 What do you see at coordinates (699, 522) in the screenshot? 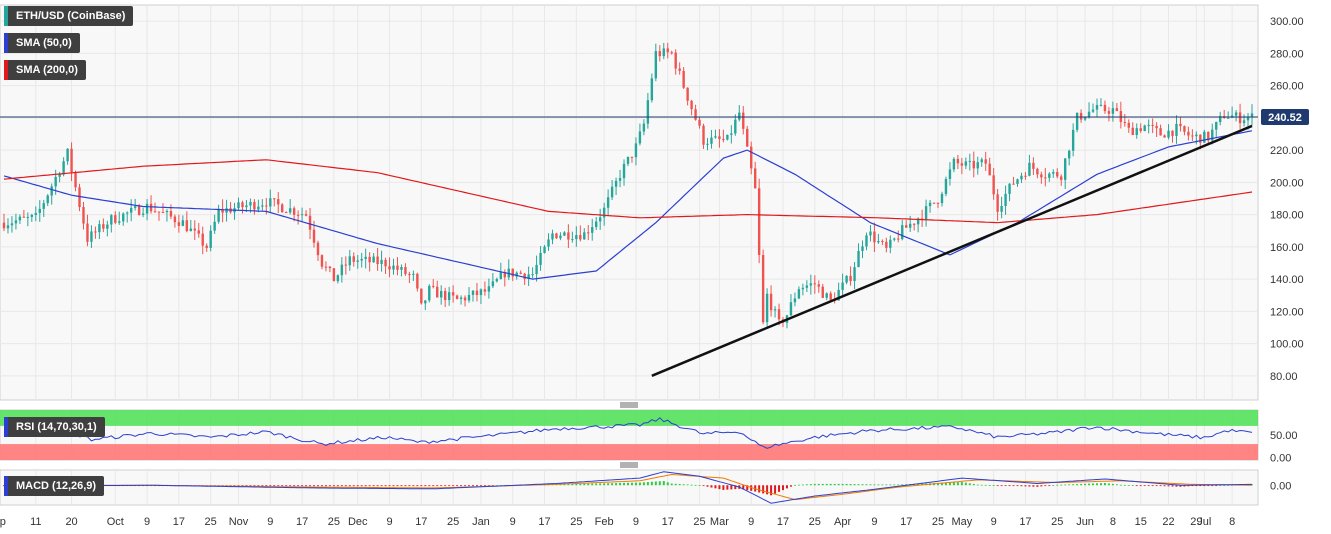
I see `x-tick-label: 25` at bounding box center [699, 522].